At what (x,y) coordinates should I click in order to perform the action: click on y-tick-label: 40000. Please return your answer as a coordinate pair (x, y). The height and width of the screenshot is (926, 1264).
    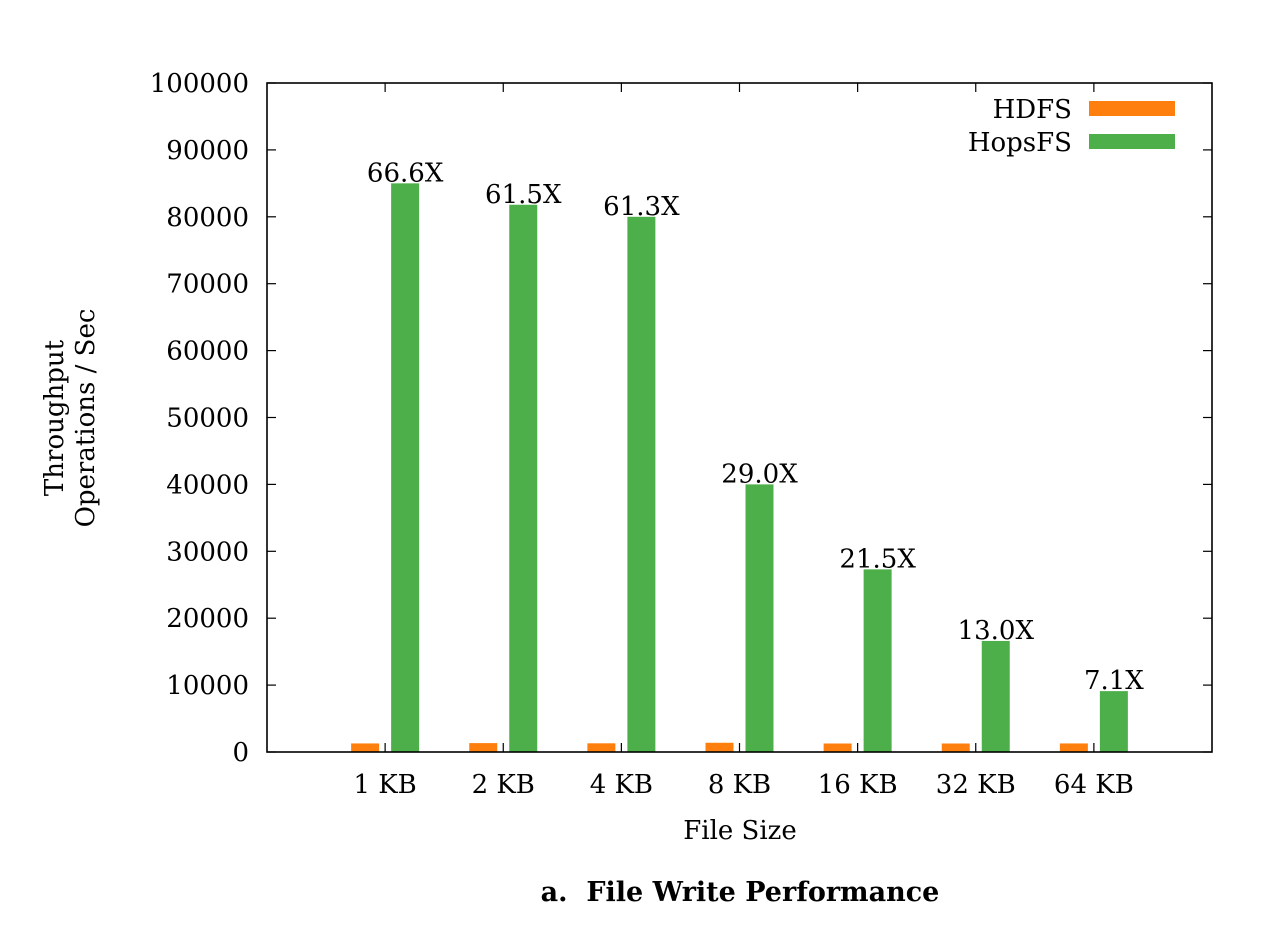
    Looking at the image, I should click on (207, 485).